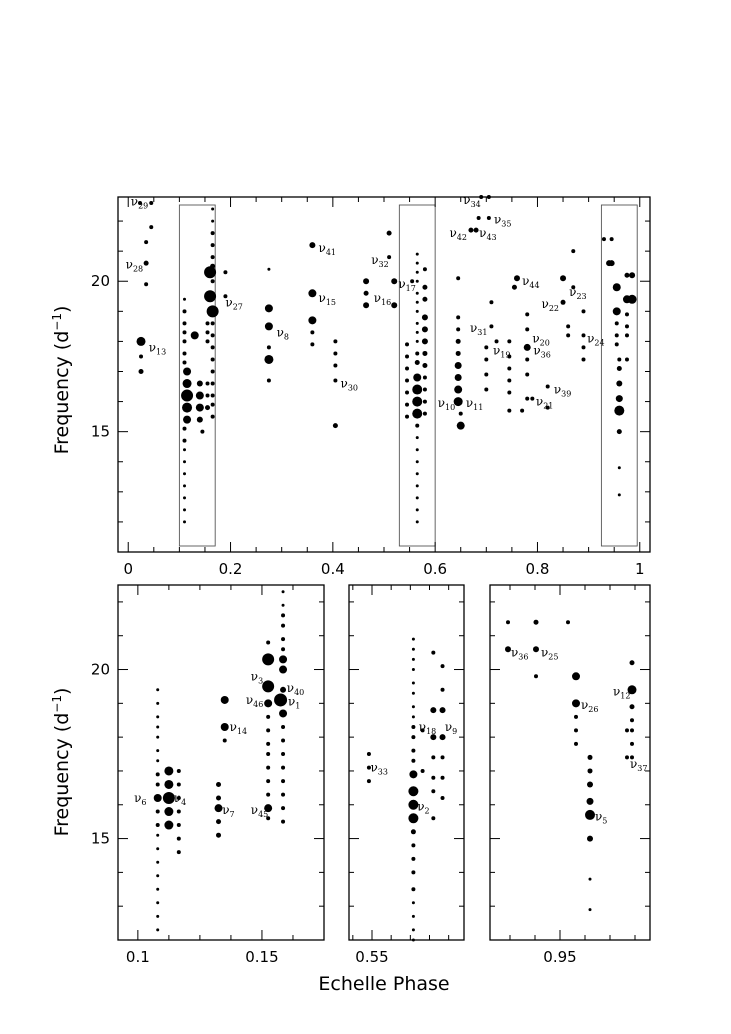 This screenshot has width=731, height=1034. I want to click on x-tick-label: 0.95, so click(559, 957).